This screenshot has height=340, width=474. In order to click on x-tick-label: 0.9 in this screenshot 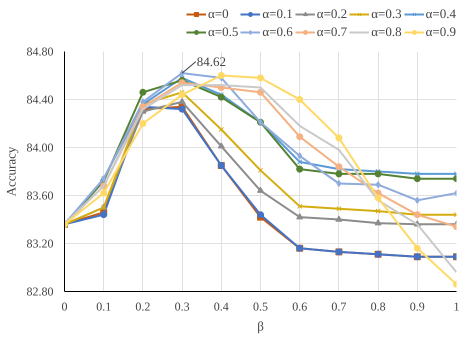, I will do `click(417, 307)`.